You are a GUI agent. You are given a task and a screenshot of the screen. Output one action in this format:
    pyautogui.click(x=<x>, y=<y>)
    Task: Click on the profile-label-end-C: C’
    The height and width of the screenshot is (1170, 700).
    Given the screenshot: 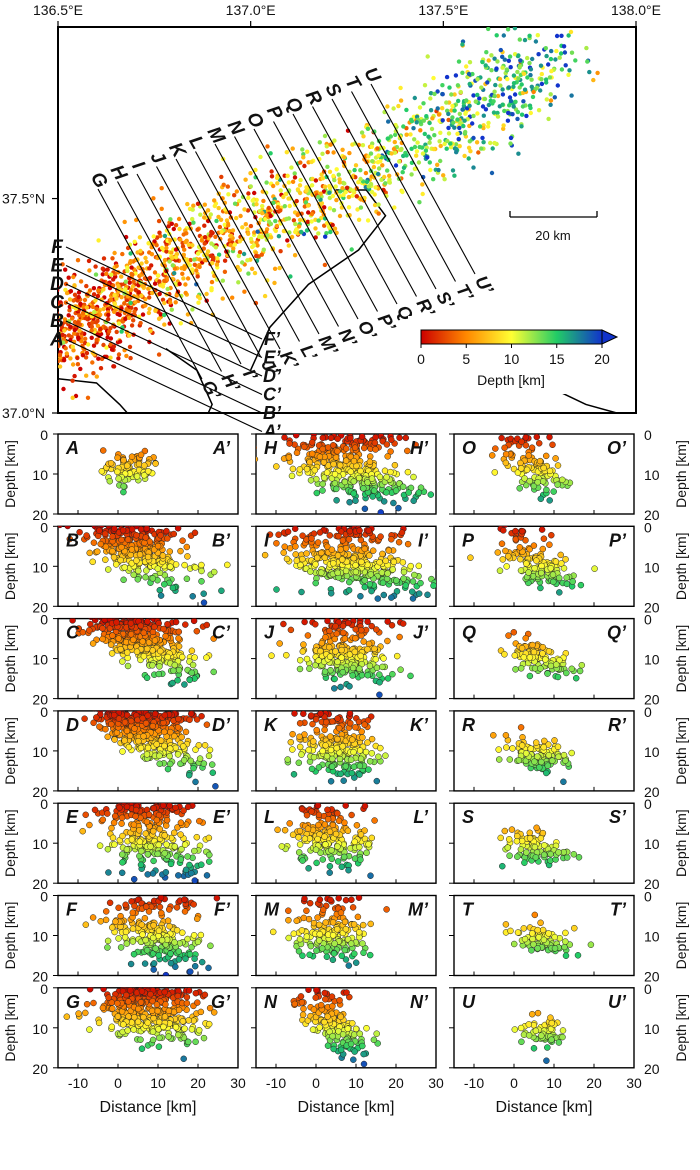 What is the action you would take?
    pyautogui.click(x=272, y=395)
    